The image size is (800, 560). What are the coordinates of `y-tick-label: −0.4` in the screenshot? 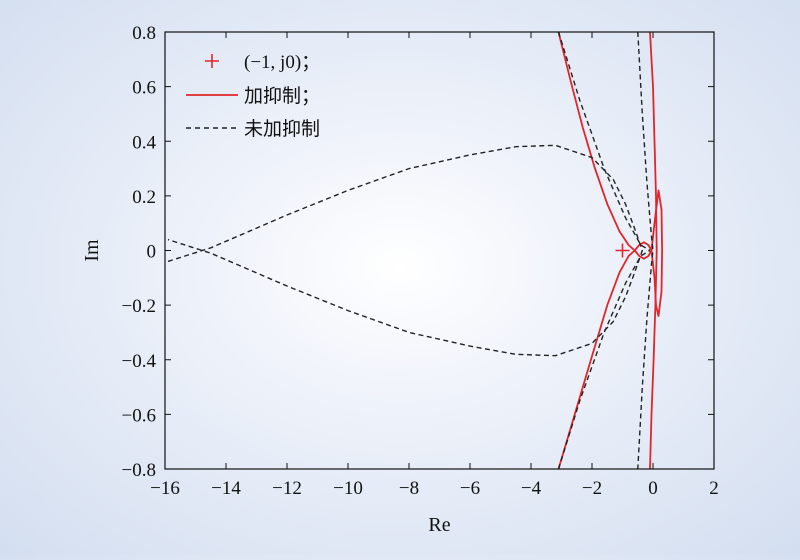 It's located at (139, 361).